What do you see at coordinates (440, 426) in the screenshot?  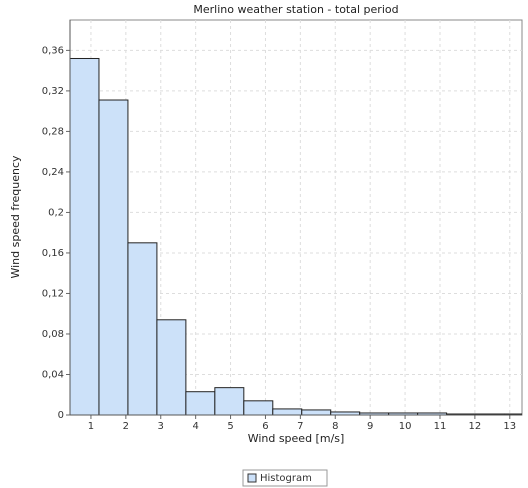 I see `x-tick-label: 11` at bounding box center [440, 426].